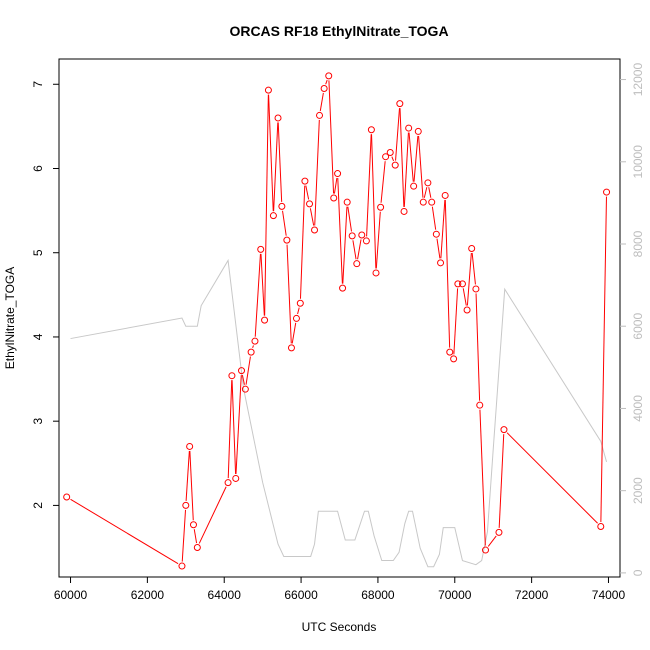 Image resolution: width=650 pixels, height=650 pixels. Describe the element at coordinates (532, 595) in the screenshot. I see `x-tick-label: 72000` at that location.